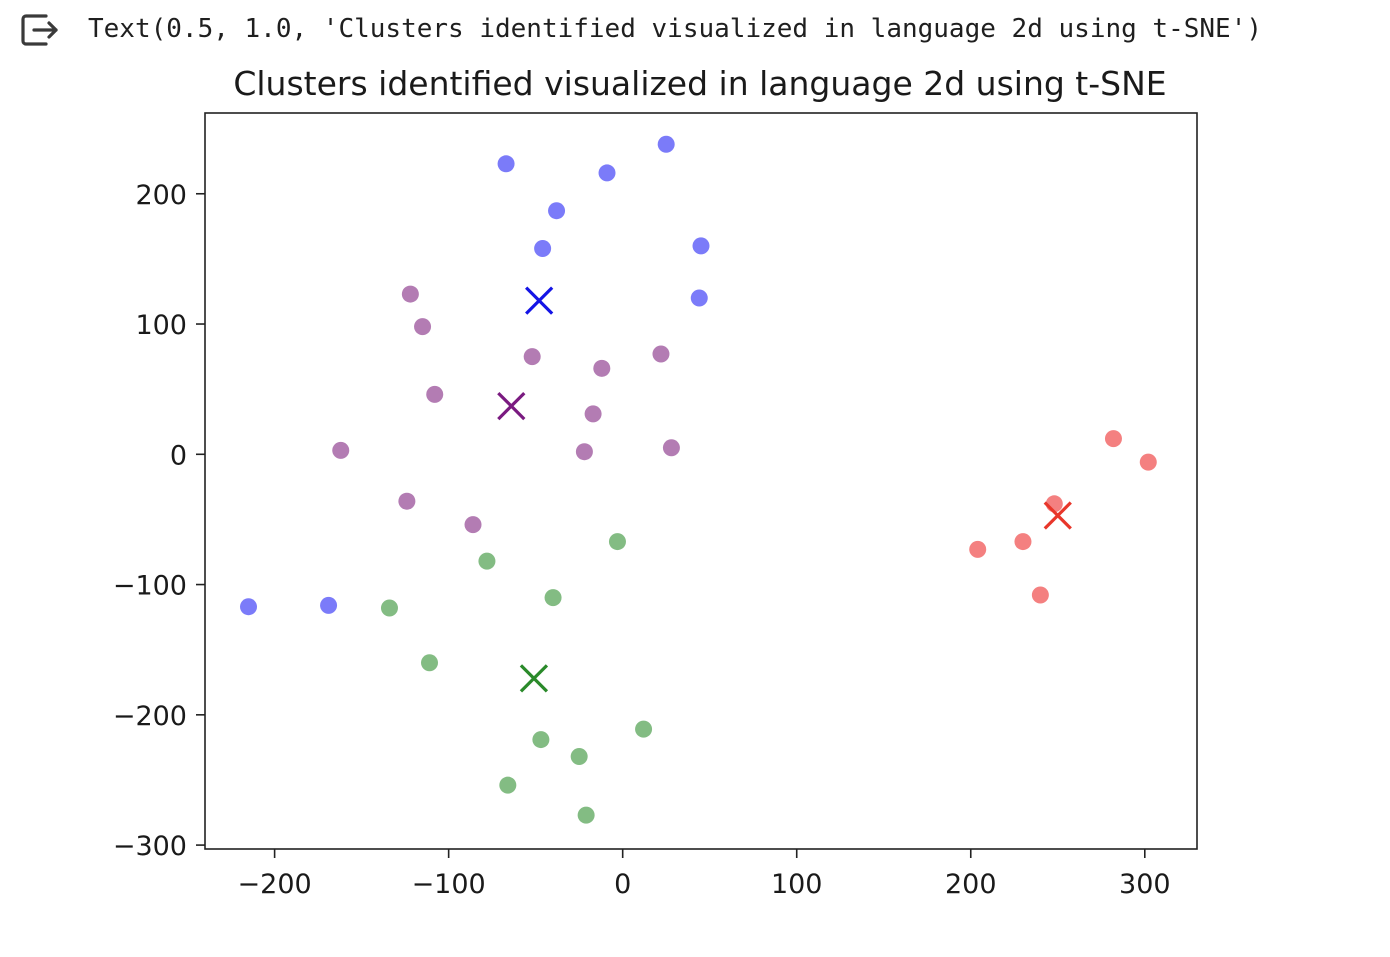 Image resolution: width=1390 pixels, height=957 pixels. I want to click on x-tick-label: 200, so click(971, 884).